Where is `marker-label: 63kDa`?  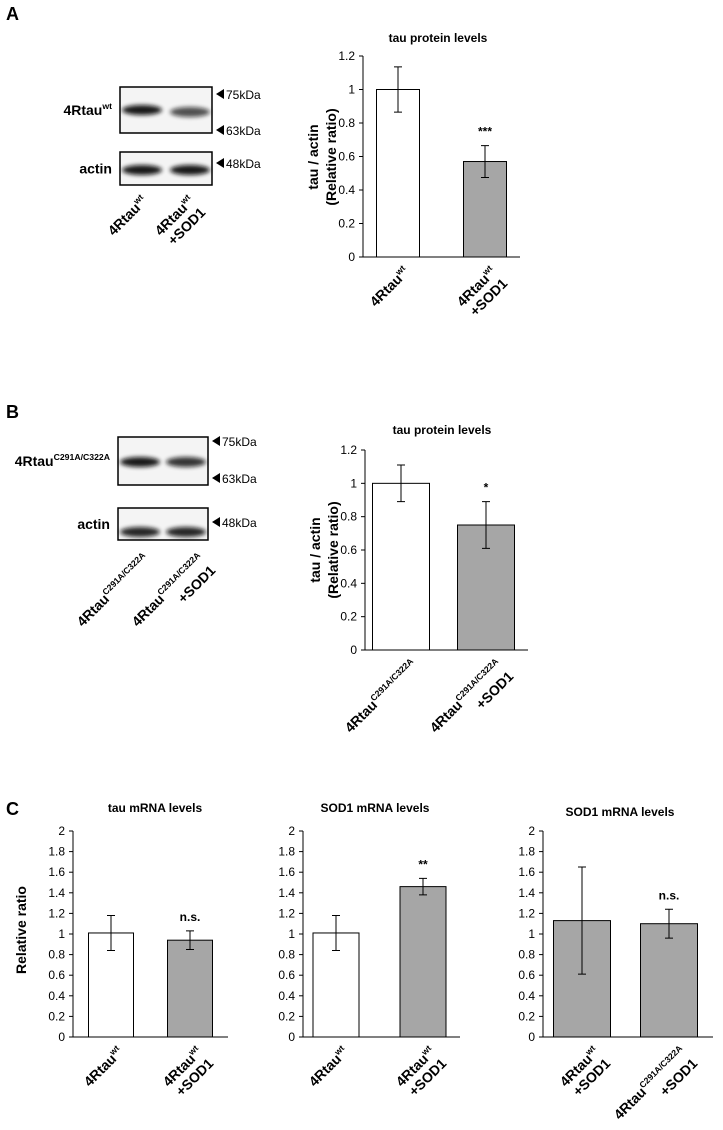 marker-label: 63kDa is located at coordinates (243, 131).